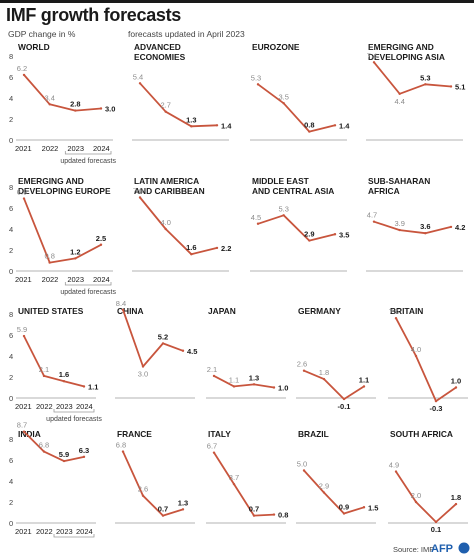  Describe the element at coordinates (134, 434) in the screenshot. I see `chart-title: FRANCE` at that location.